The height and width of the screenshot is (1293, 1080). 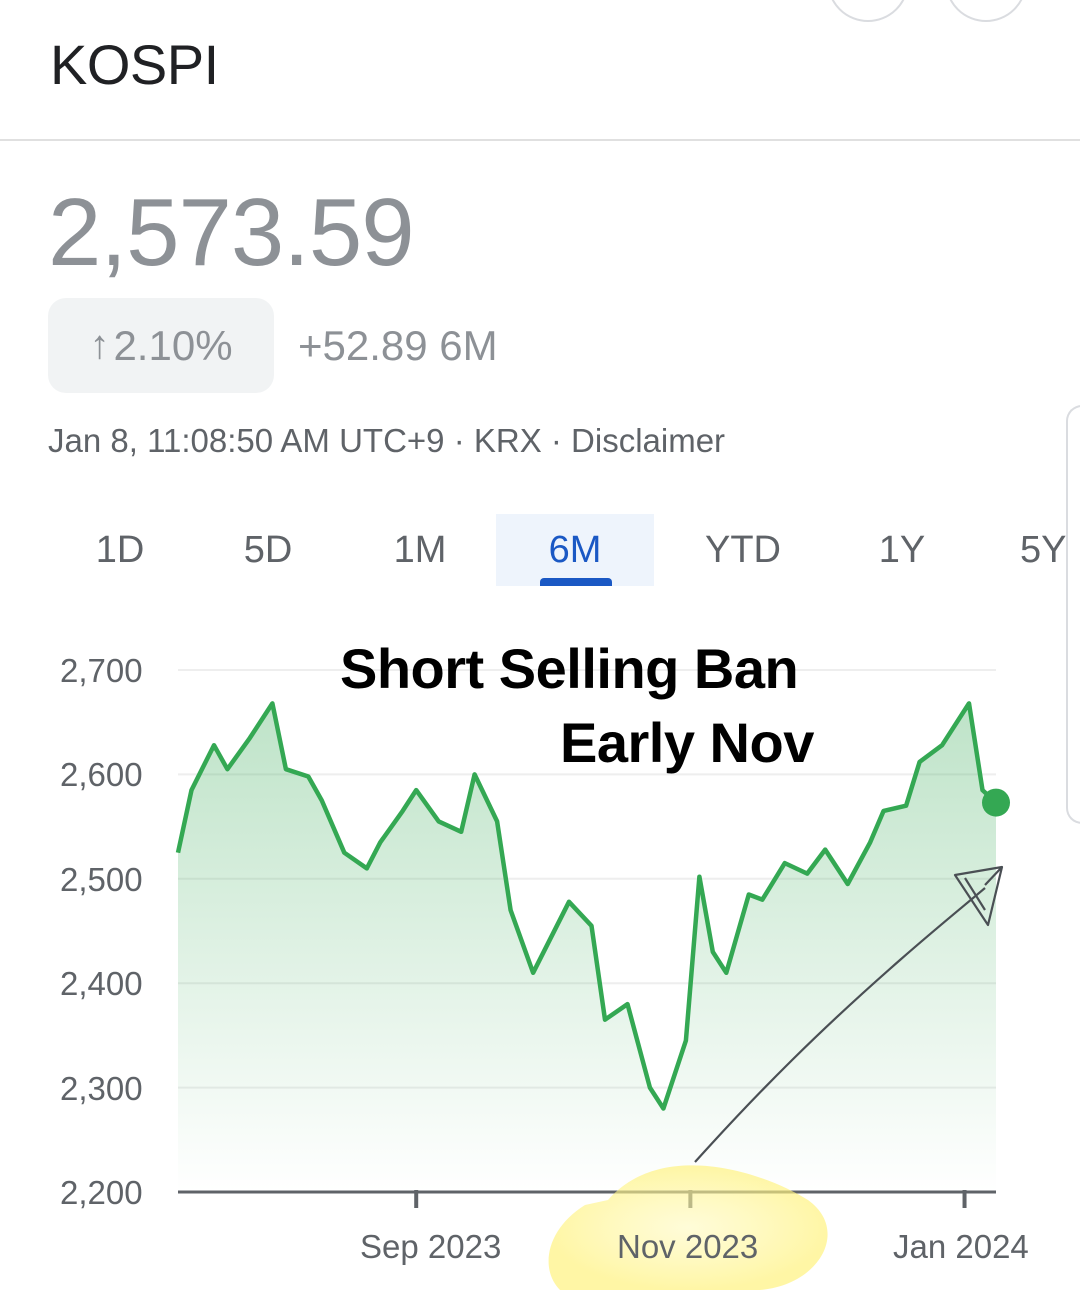 I want to click on change-absolute: +52.89 6M, so click(x=398, y=345).